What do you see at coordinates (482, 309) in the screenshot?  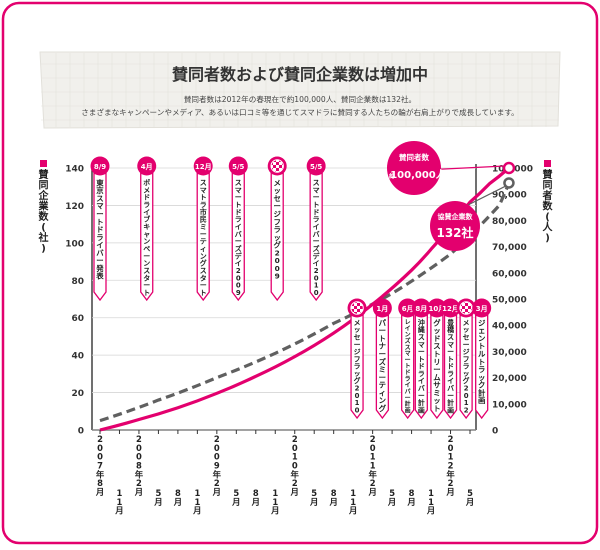 I see `event-badge-label: 3月` at bounding box center [482, 309].